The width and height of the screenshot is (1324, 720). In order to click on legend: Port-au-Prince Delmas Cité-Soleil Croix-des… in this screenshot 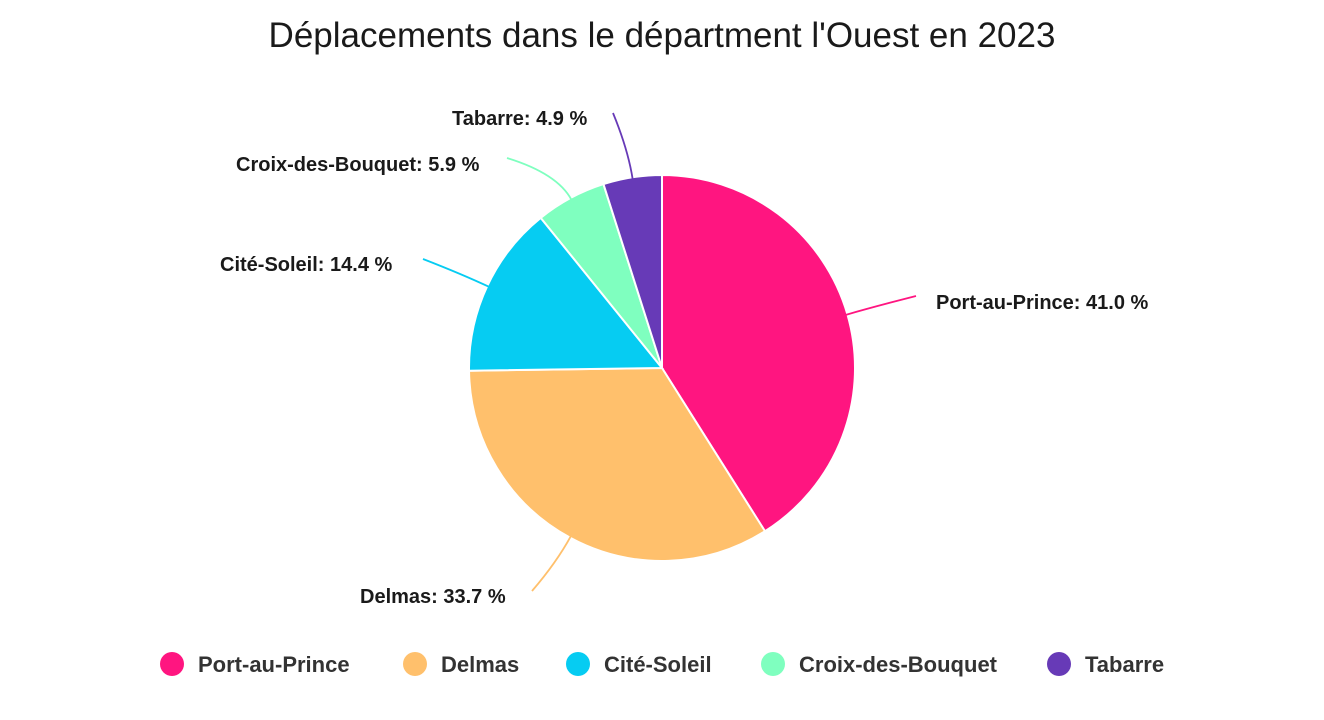, I will do `click(662, 664)`.